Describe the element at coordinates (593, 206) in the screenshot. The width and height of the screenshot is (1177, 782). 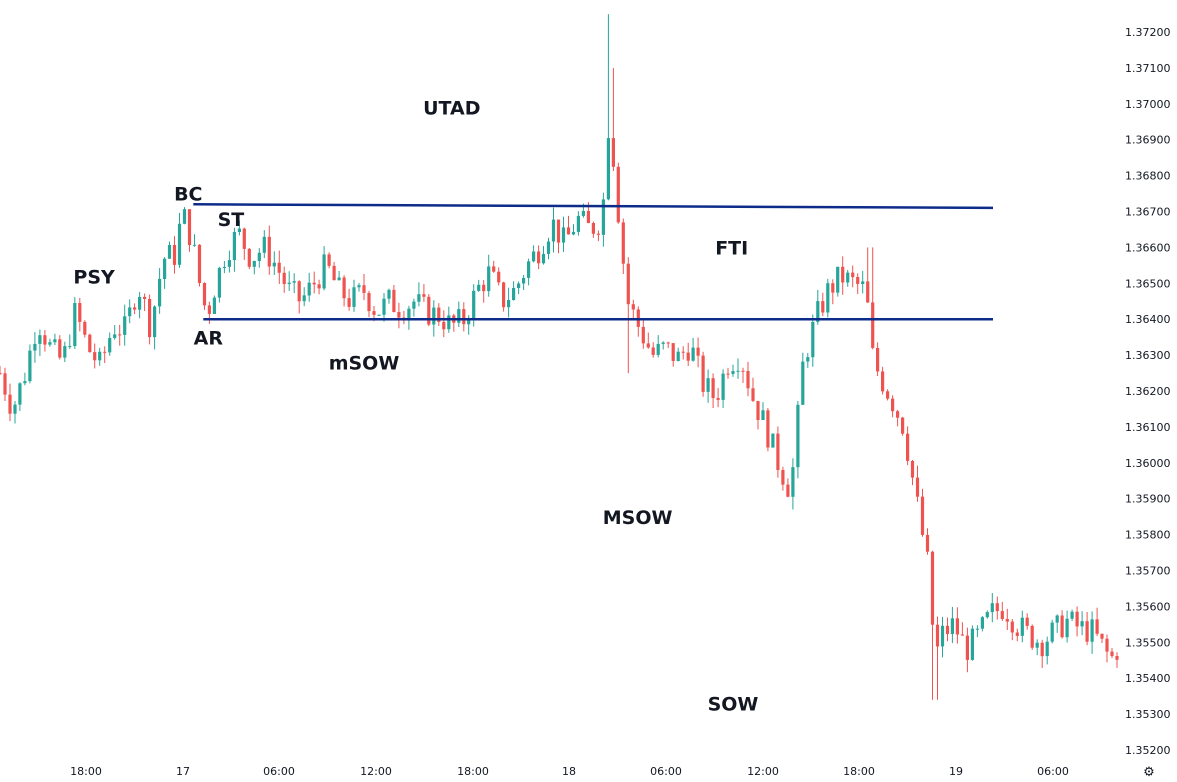
I see `range-level-line` at that location.